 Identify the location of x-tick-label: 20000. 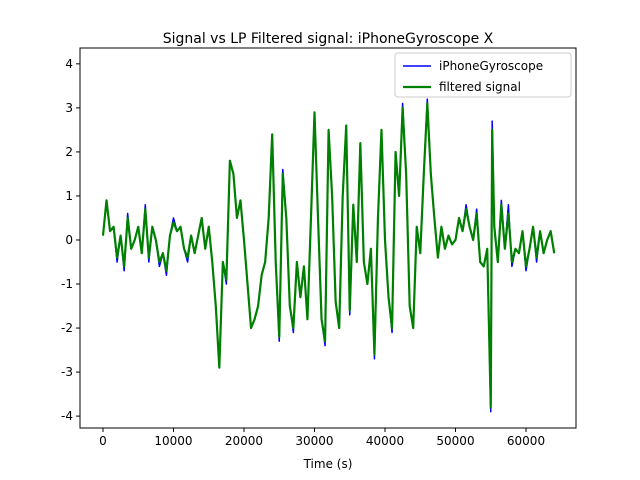
(244, 441).